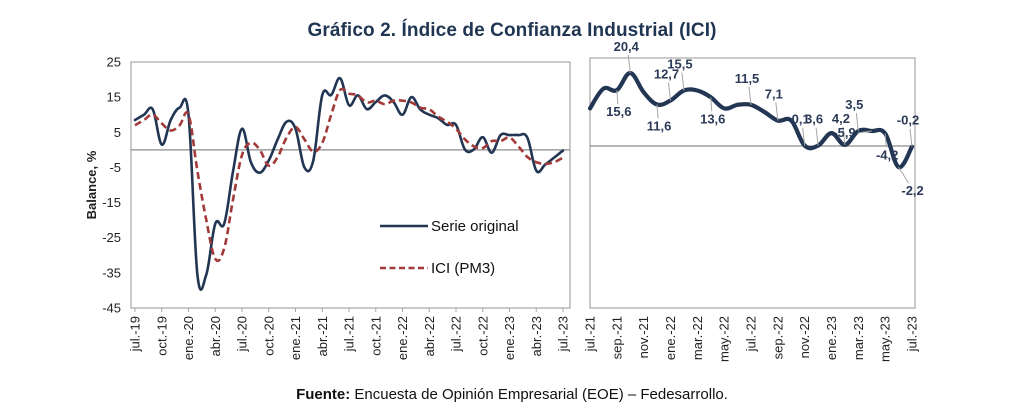 The width and height of the screenshot is (1024, 416). I want to click on data-label: 3,6, so click(814, 119).